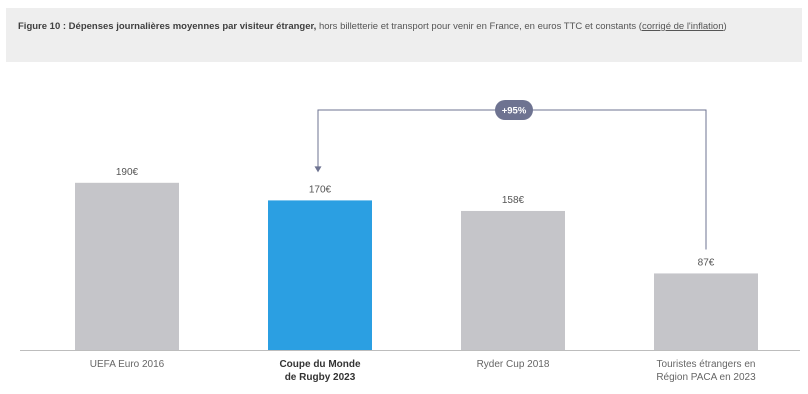 This screenshot has height=394, width=808. What do you see at coordinates (706, 377) in the screenshot?
I see `category-label: Région PACA en 2023` at bounding box center [706, 377].